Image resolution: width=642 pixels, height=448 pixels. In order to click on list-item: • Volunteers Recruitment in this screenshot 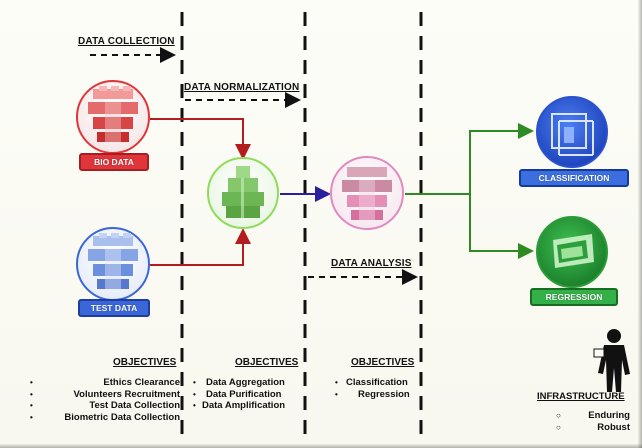, I will do `click(105, 394)`.